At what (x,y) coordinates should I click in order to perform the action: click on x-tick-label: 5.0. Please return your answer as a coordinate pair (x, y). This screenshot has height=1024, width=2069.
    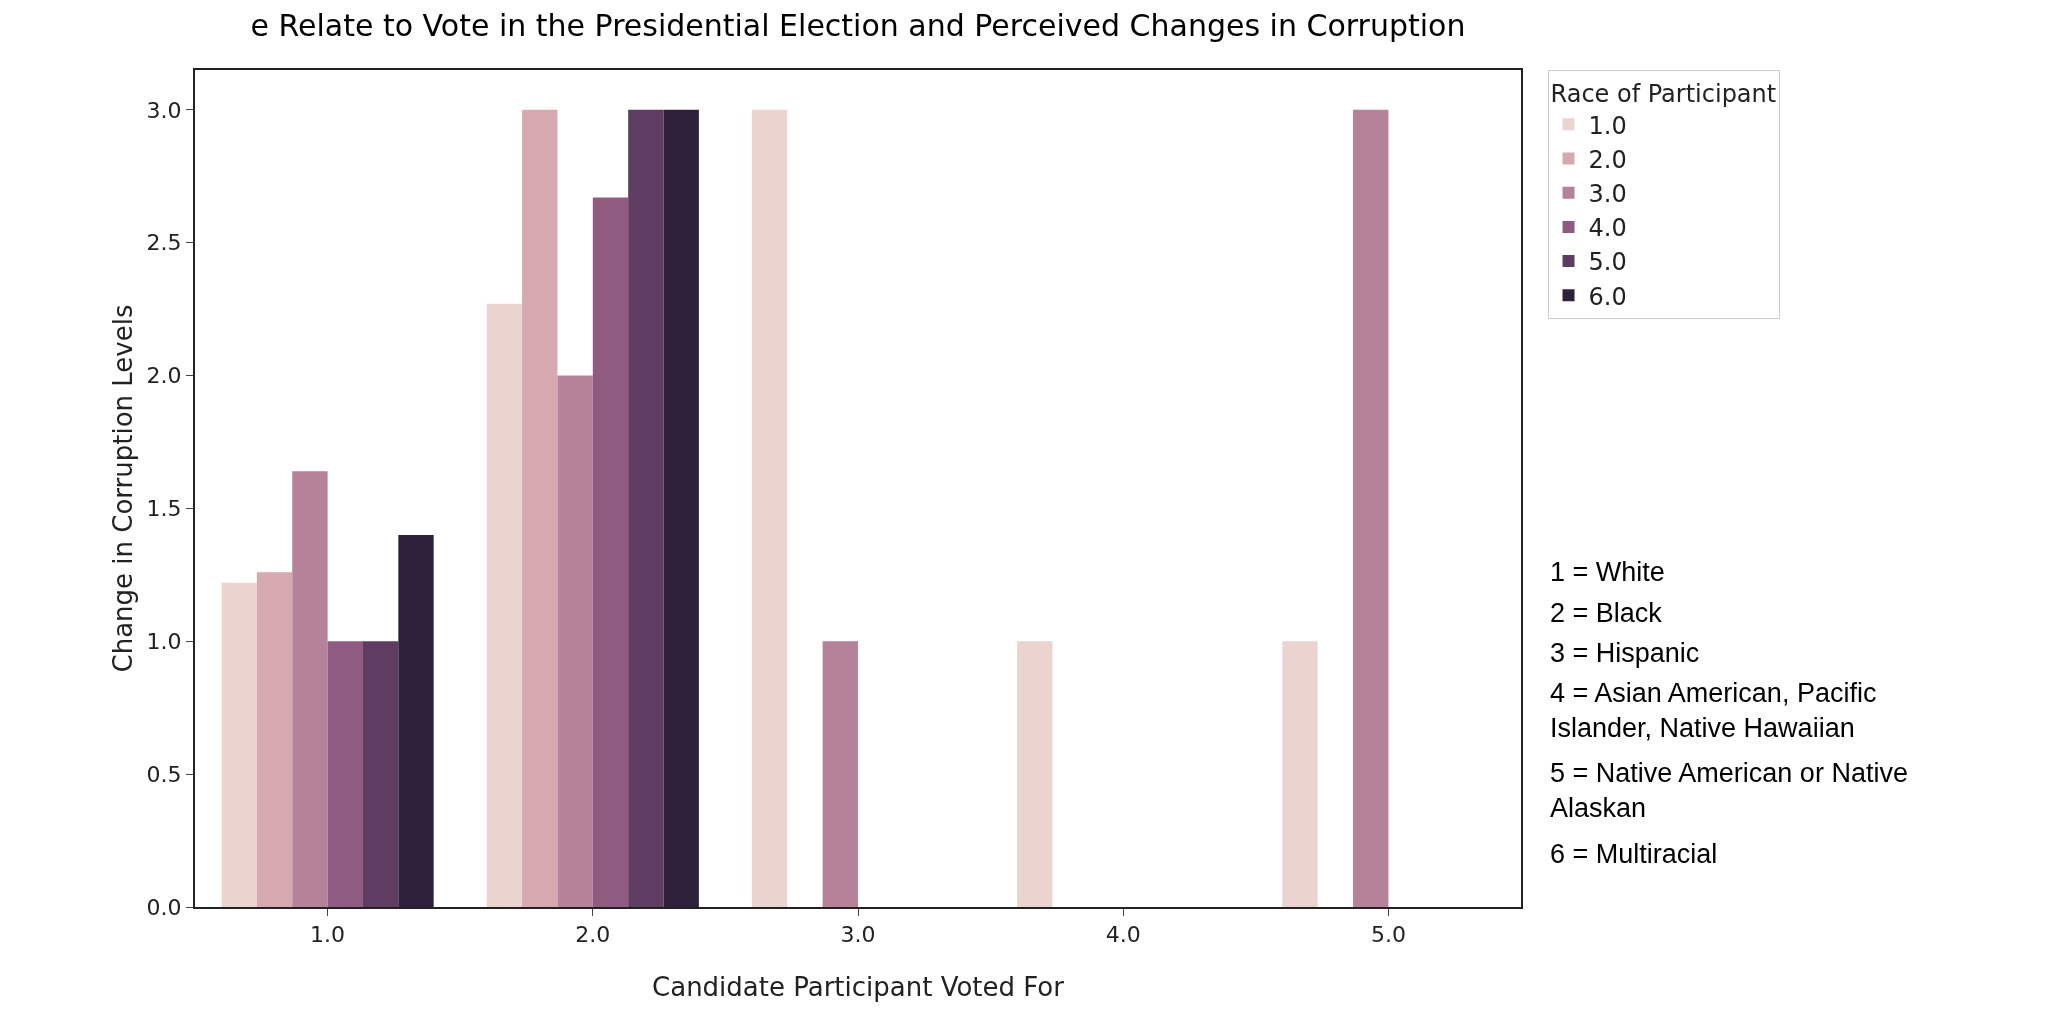
    Looking at the image, I should click on (1388, 935).